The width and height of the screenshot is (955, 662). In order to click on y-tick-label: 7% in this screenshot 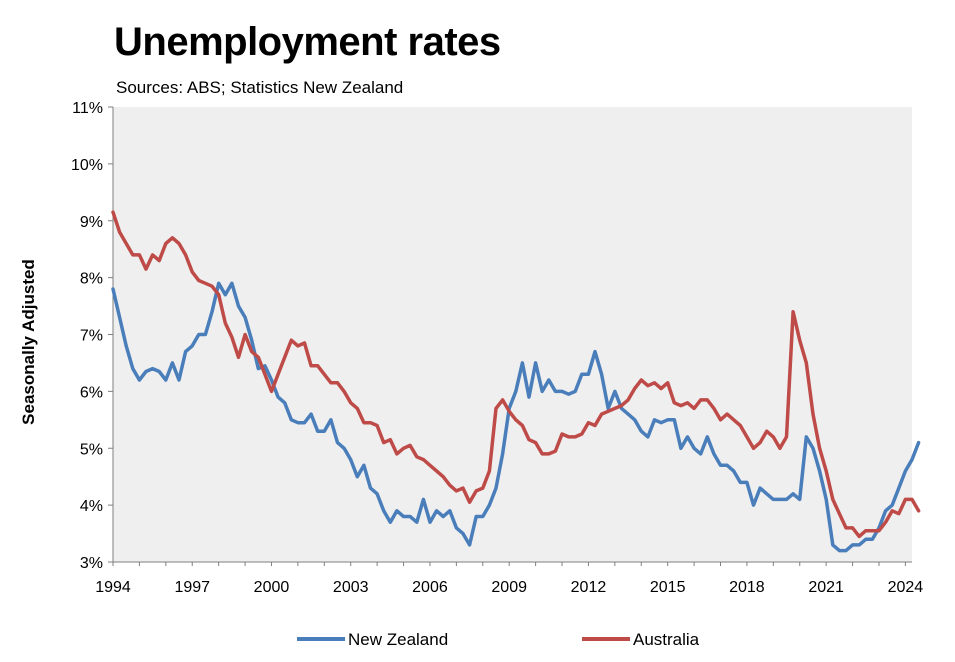, I will do `click(91, 336)`.